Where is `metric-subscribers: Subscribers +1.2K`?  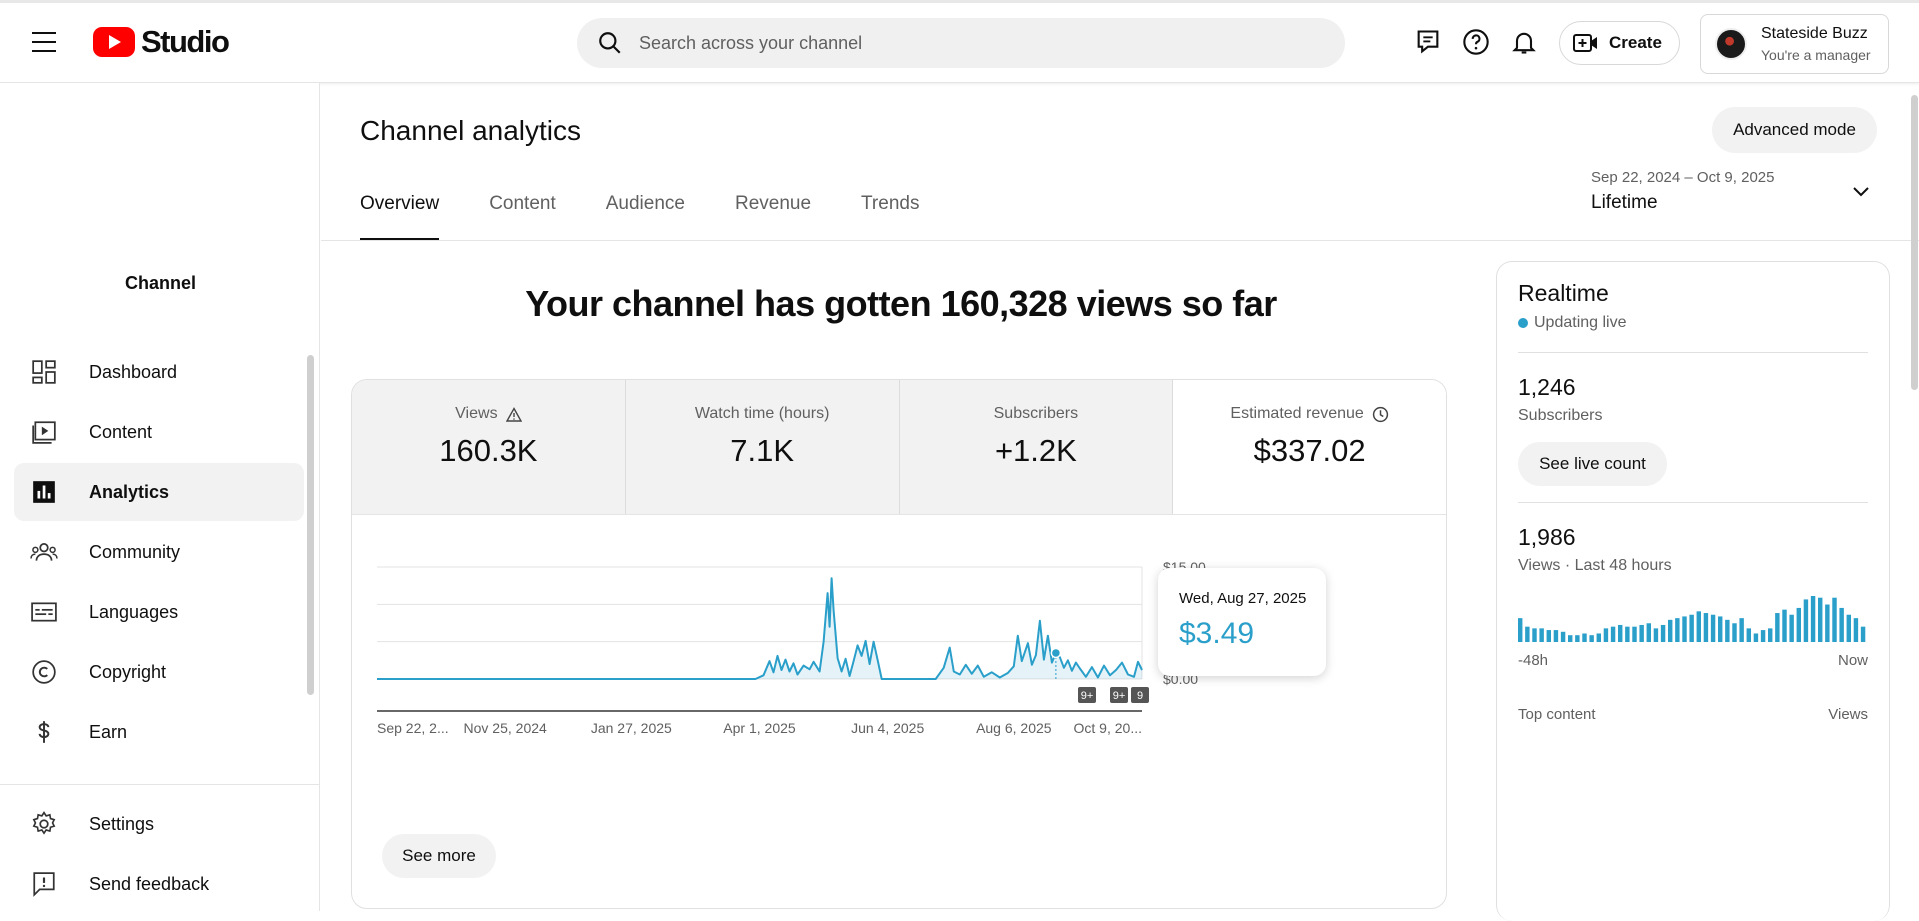 metric-subscribers: Subscribers +1.2K is located at coordinates (1036, 447).